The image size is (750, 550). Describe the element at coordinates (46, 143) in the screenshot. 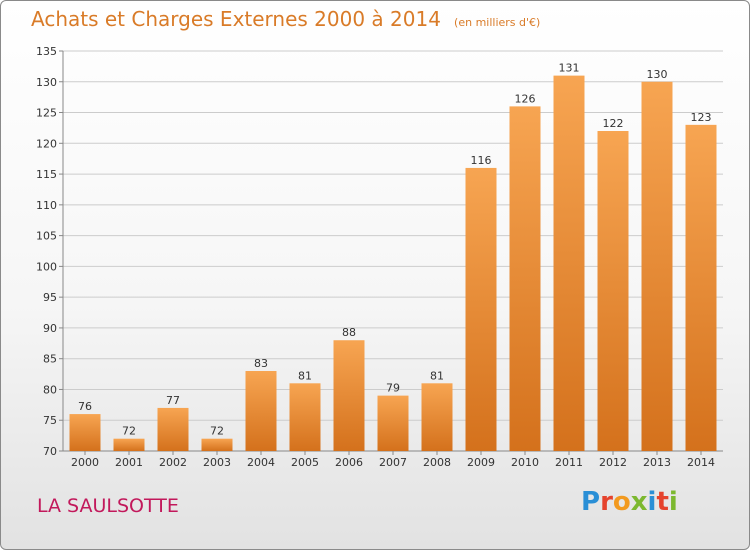

I see `y-tick-label: 120` at that location.